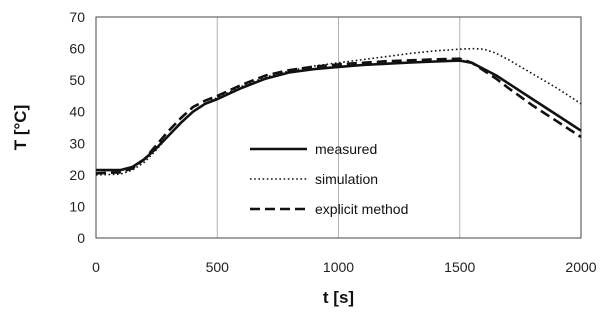 This screenshot has height=322, width=605. I want to click on legend-label-simulation: simulation, so click(346, 179).